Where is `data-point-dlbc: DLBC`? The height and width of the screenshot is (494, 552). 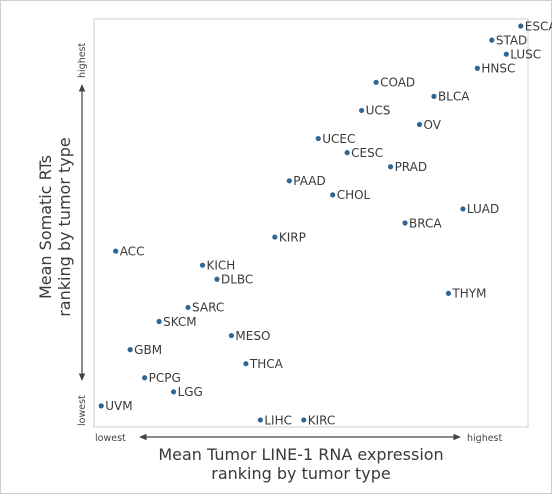
data-point-dlbc: DLBC is located at coordinates (233, 280).